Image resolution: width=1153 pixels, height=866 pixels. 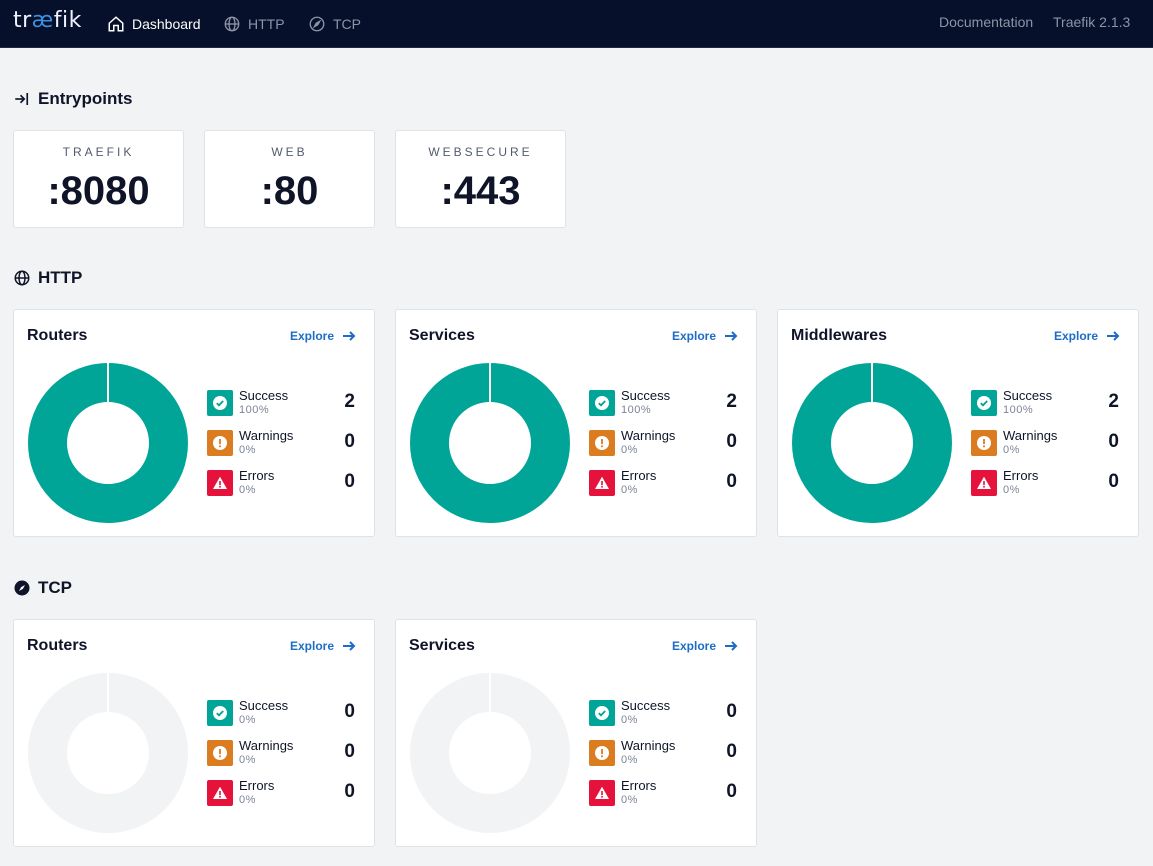 I want to click on nav-http: HTTP, so click(x=254, y=24).